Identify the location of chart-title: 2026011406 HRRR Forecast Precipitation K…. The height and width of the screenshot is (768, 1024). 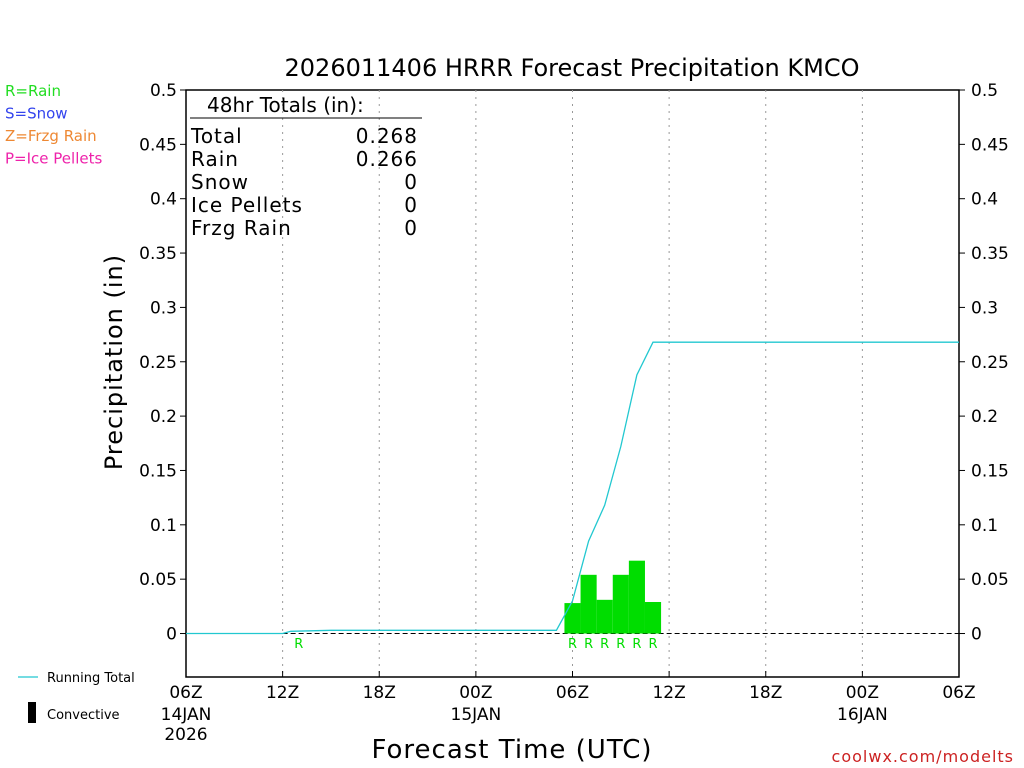
(572, 68).